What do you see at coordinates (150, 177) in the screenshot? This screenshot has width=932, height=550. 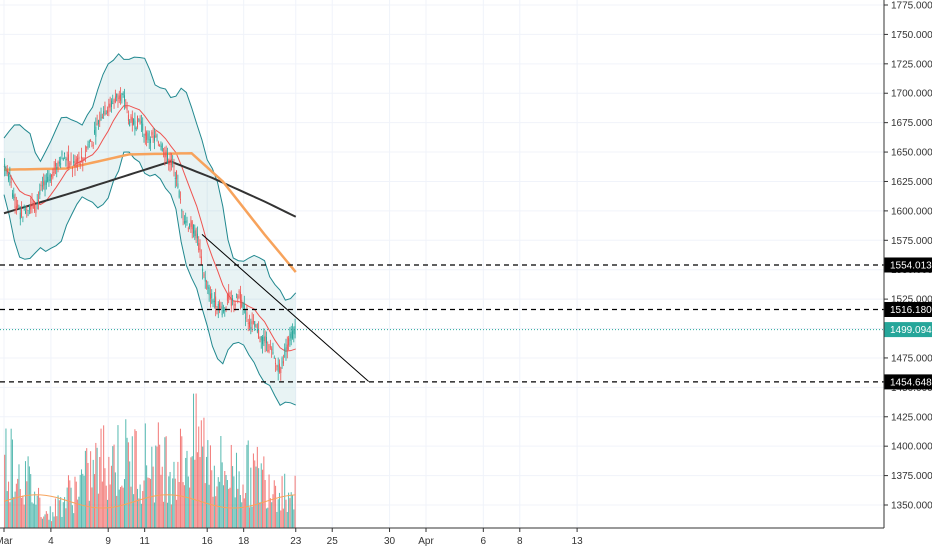 I see `bollinger-upper` at bounding box center [150, 177].